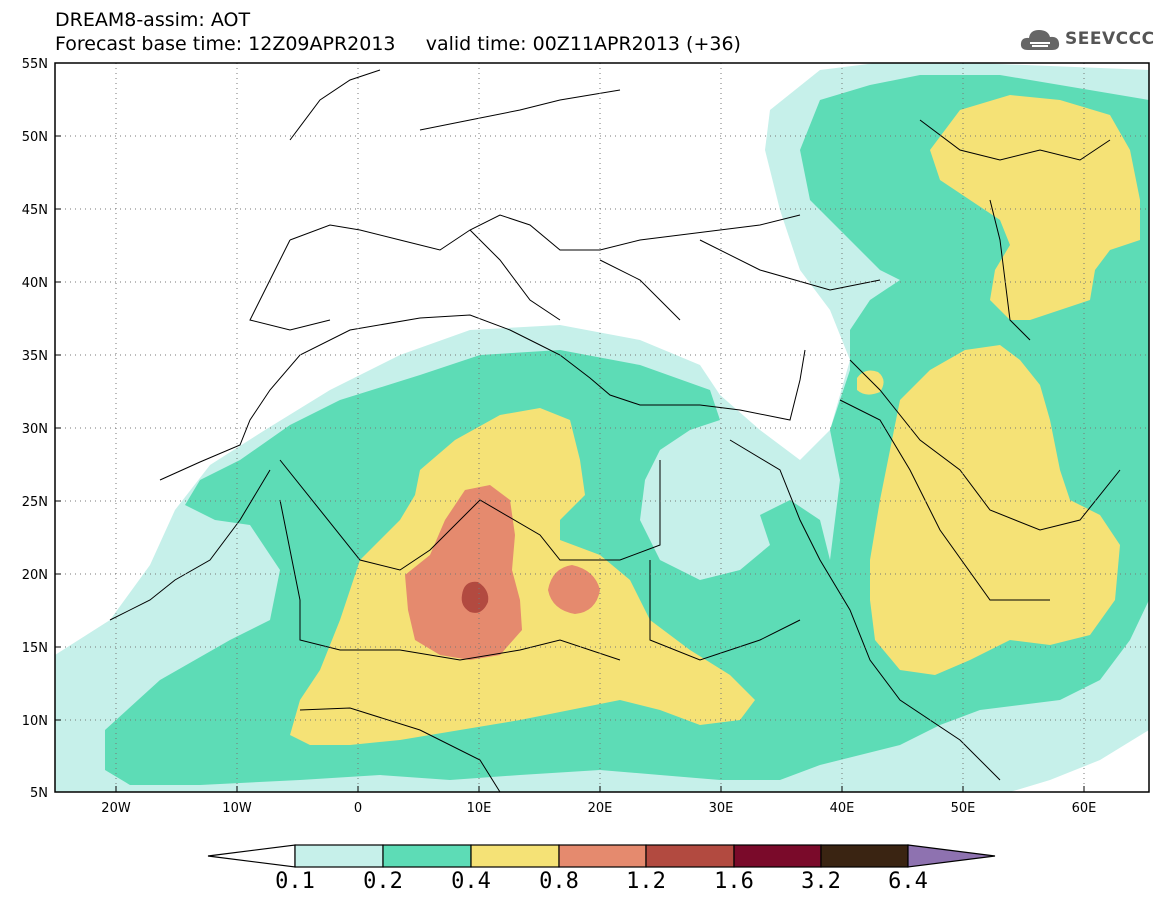 The width and height of the screenshot is (1165, 905). Describe the element at coordinates (35, 648) in the screenshot. I see `lat-label: 15N` at that location.